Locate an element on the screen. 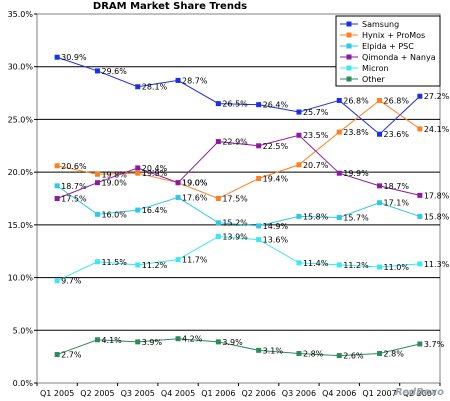 This screenshot has height=401, width=450. data-label: 3.7% is located at coordinates (434, 344).